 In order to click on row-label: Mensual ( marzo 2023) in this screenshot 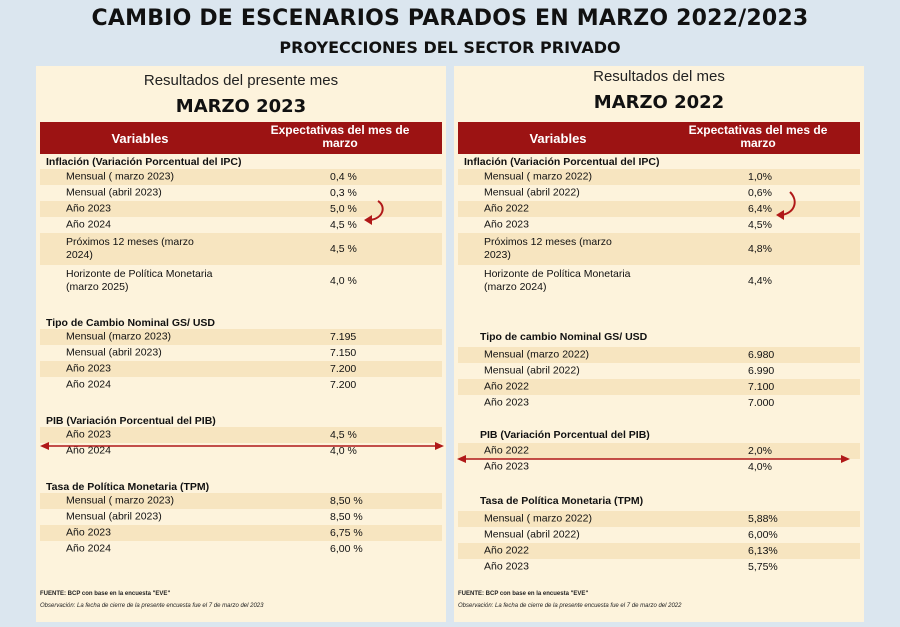, I will do `click(120, 176)`.